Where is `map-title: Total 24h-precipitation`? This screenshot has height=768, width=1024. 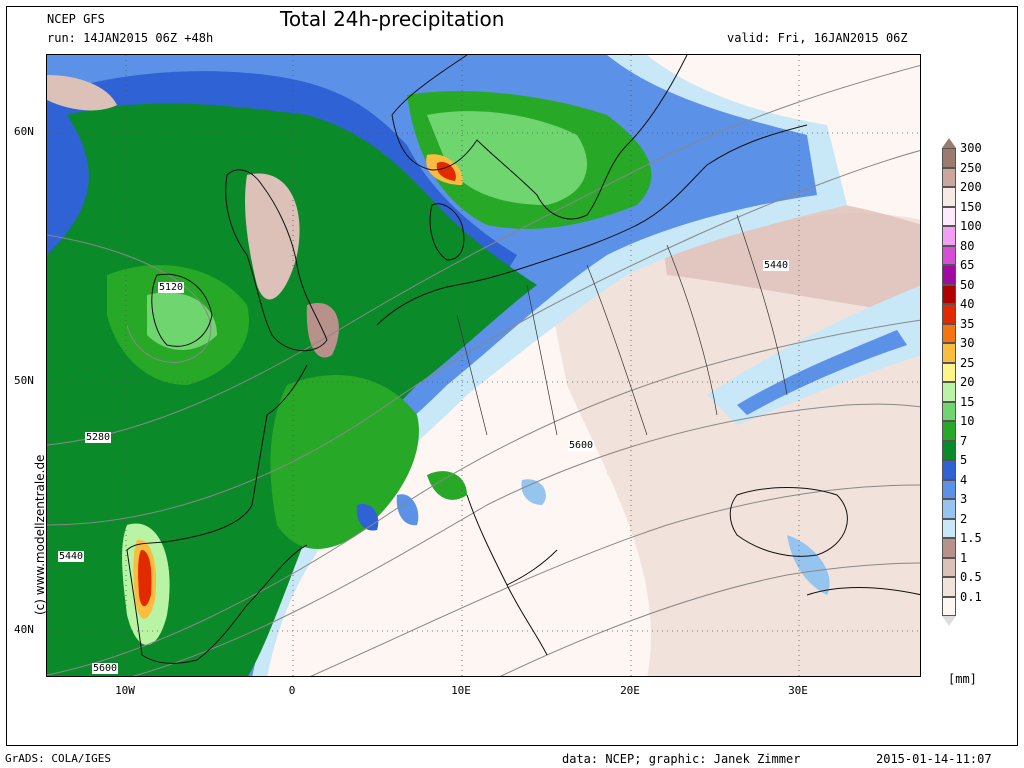 map-title: Total 24h-precipitation is located at coordinates (392, 19).